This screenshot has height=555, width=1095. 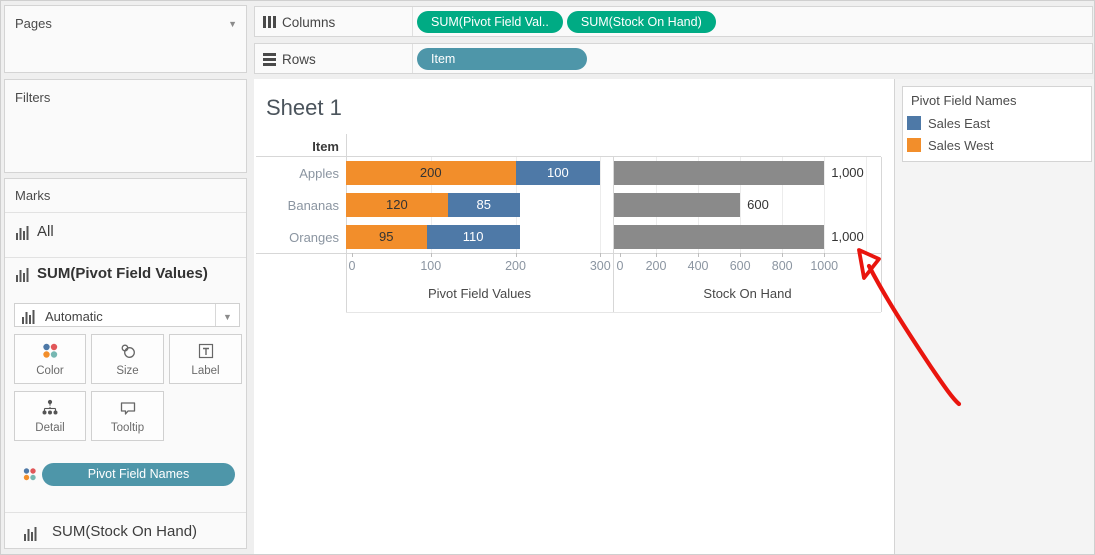 I want to click on legend-title: Pivot Field Names, so click(x=964, y=100).